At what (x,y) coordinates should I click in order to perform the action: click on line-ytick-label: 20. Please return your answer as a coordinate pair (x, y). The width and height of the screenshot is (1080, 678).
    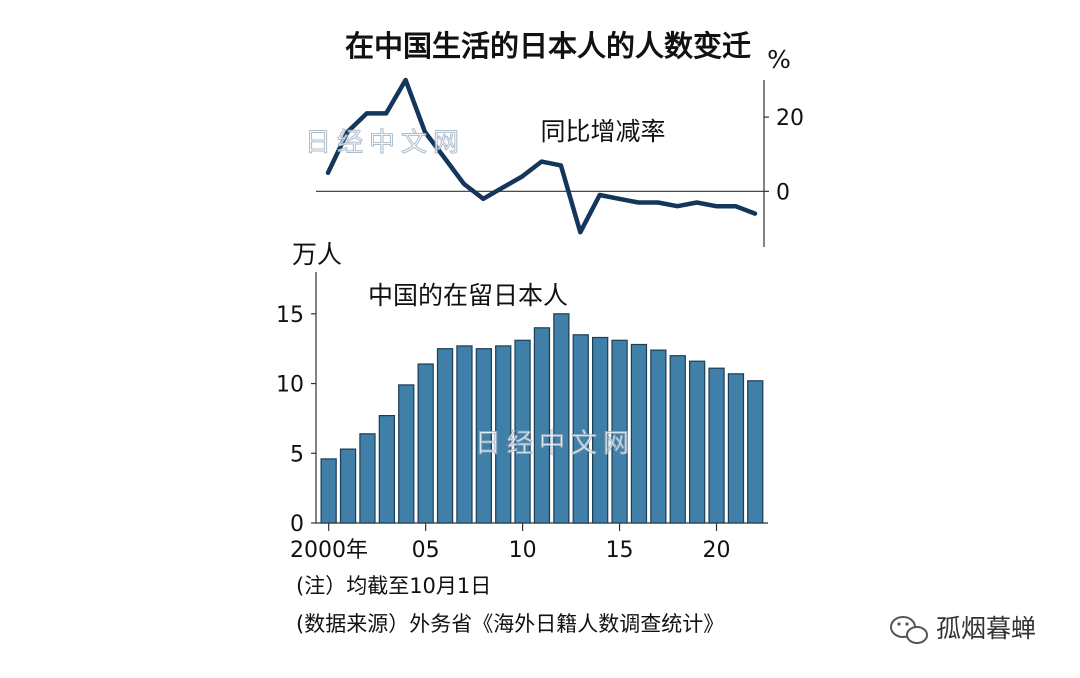
    Looking at the image, I should click on (790, 118).